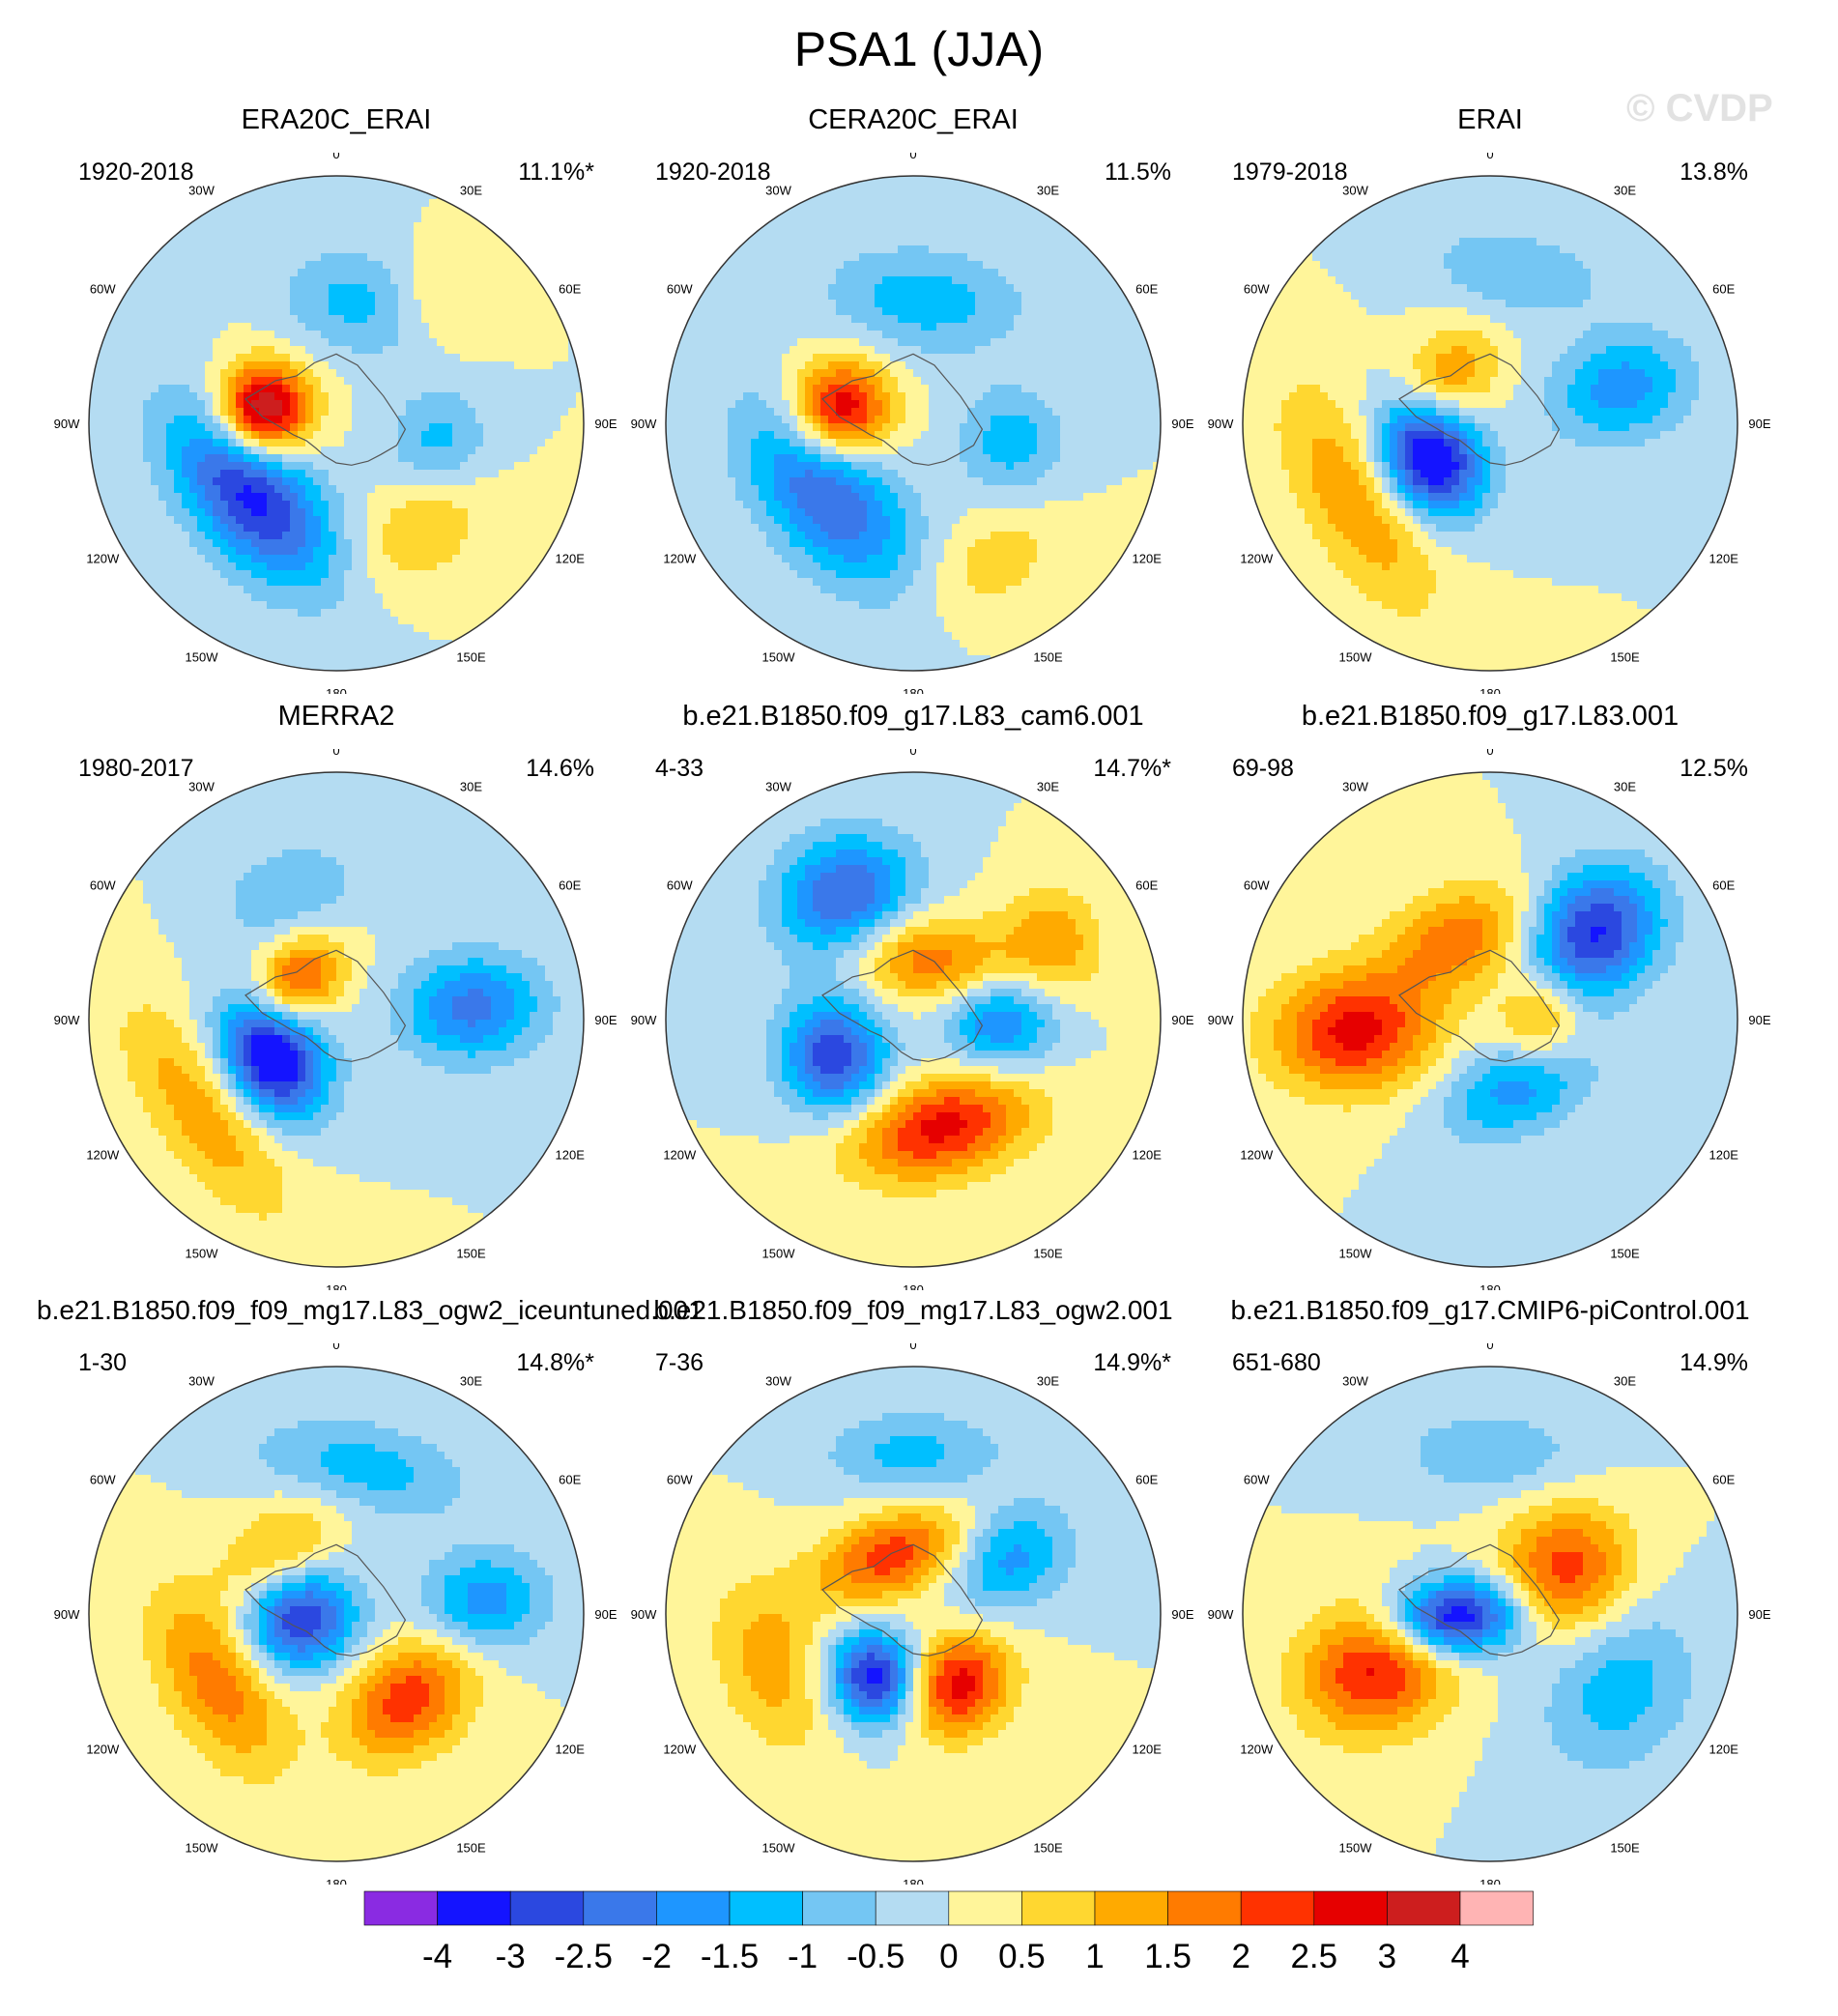  Describe the element at coordinates (949, 1957) in the screenshot. I see `colorbar-label: 0` at that location.